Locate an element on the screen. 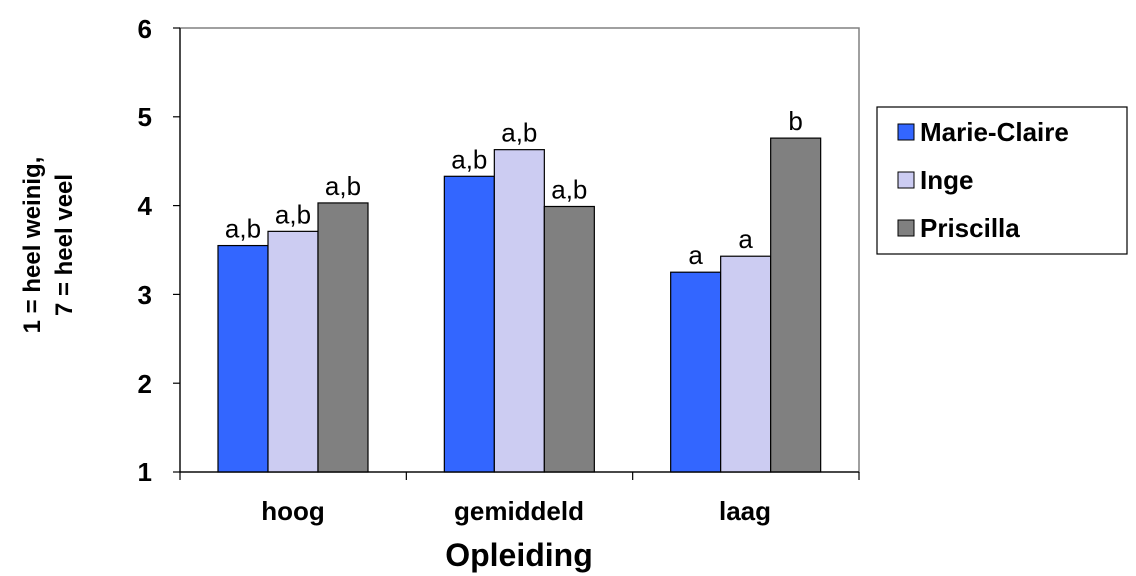 This screenshot has height=576, width=1136. y-tick-label: 3 is located at coordinates (145, 295).